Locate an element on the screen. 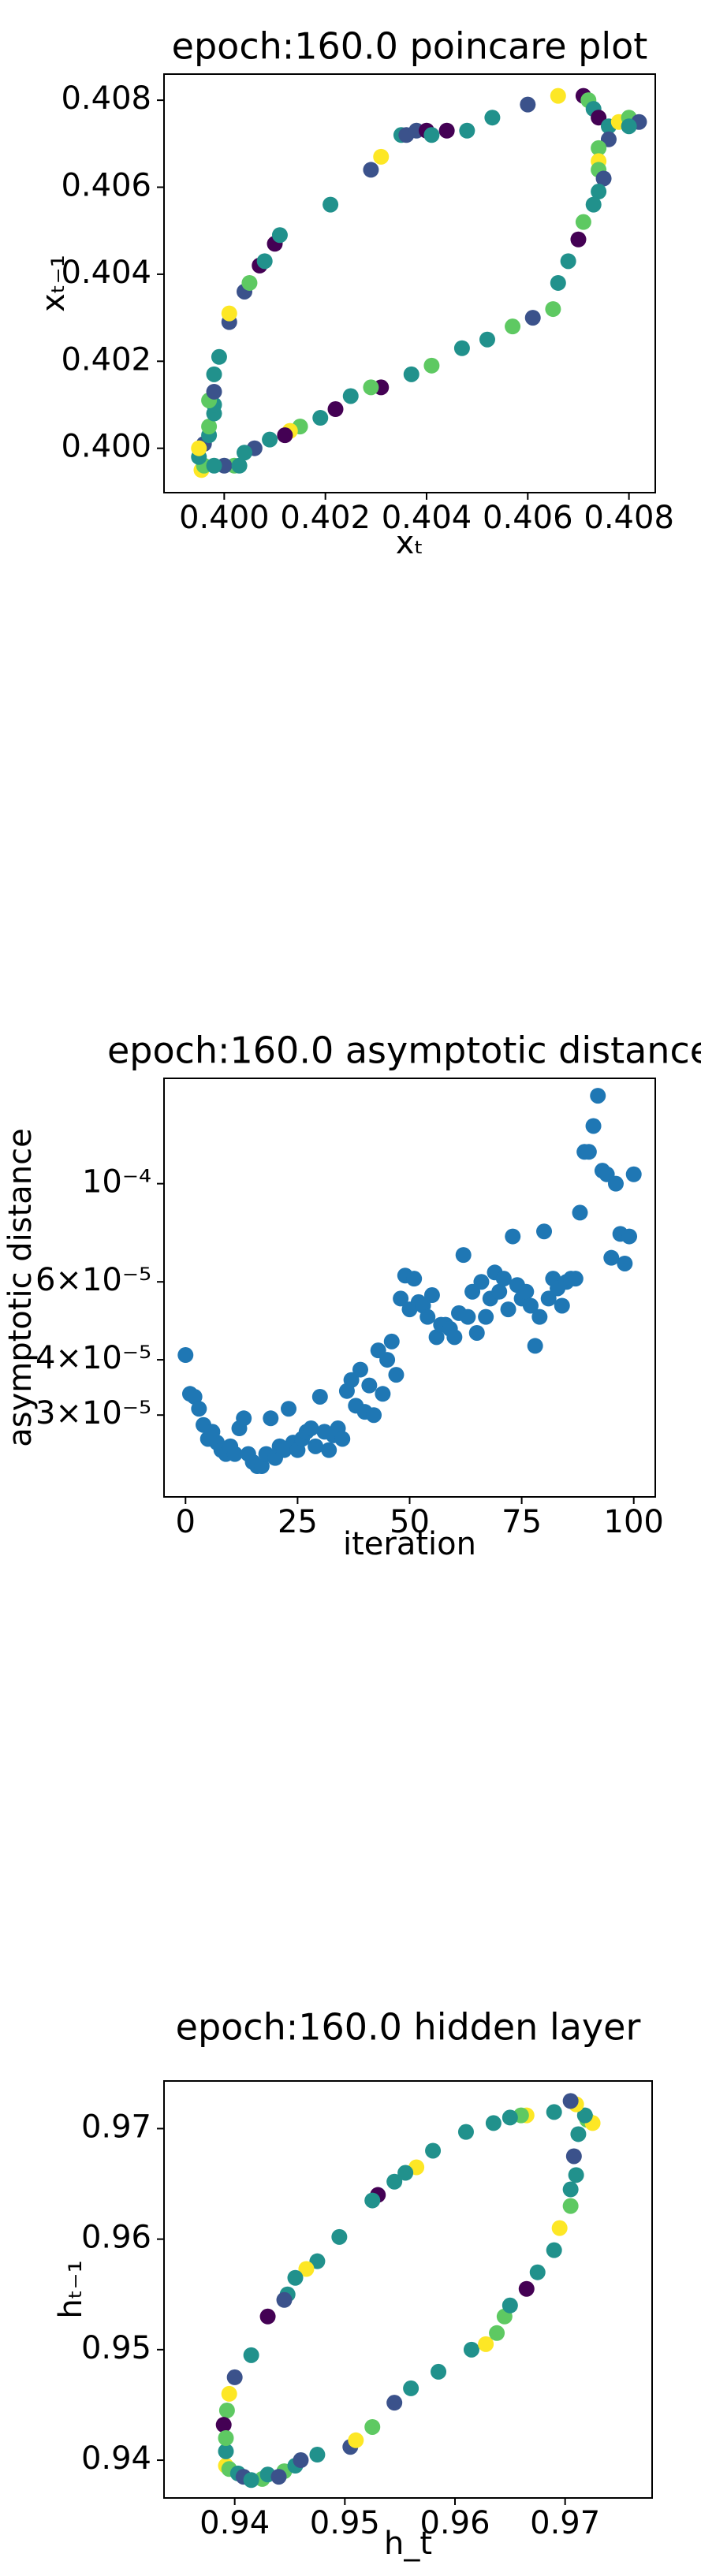 This screenshot has width=701, height=2576. x-tick-label: 0.408 is located at coordinates (629, 518).